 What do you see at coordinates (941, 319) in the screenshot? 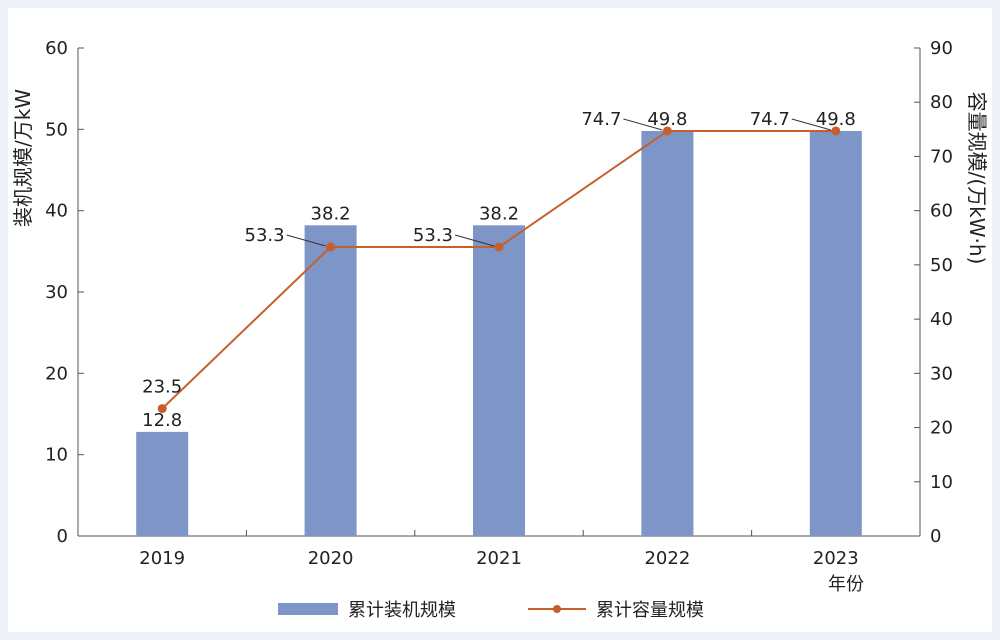
I see `y-right-tick-label: 40` at bounding box center [941, 319].